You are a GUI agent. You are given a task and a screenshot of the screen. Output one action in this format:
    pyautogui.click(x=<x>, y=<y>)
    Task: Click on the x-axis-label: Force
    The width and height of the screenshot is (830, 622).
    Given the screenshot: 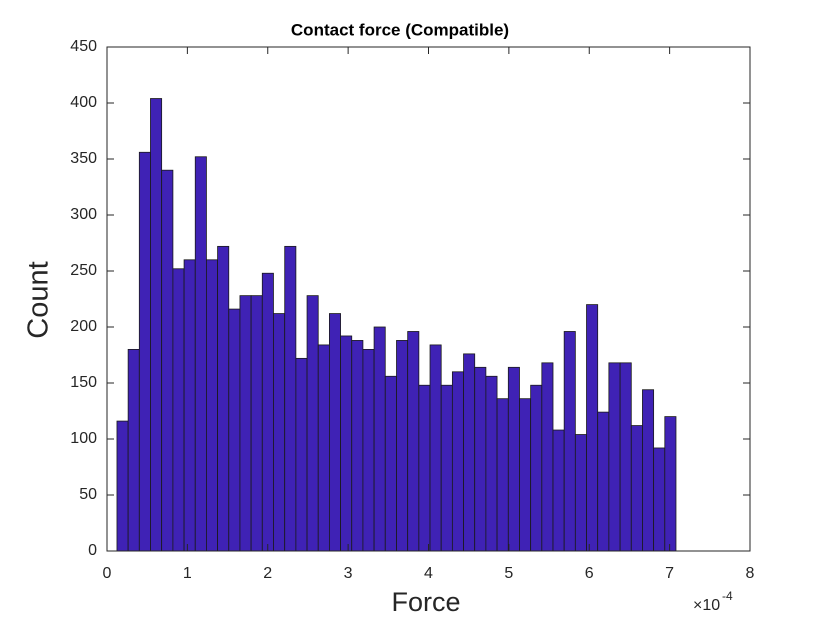 What is the action you would take?
    pyautogui.click(x=425, y=602)
    